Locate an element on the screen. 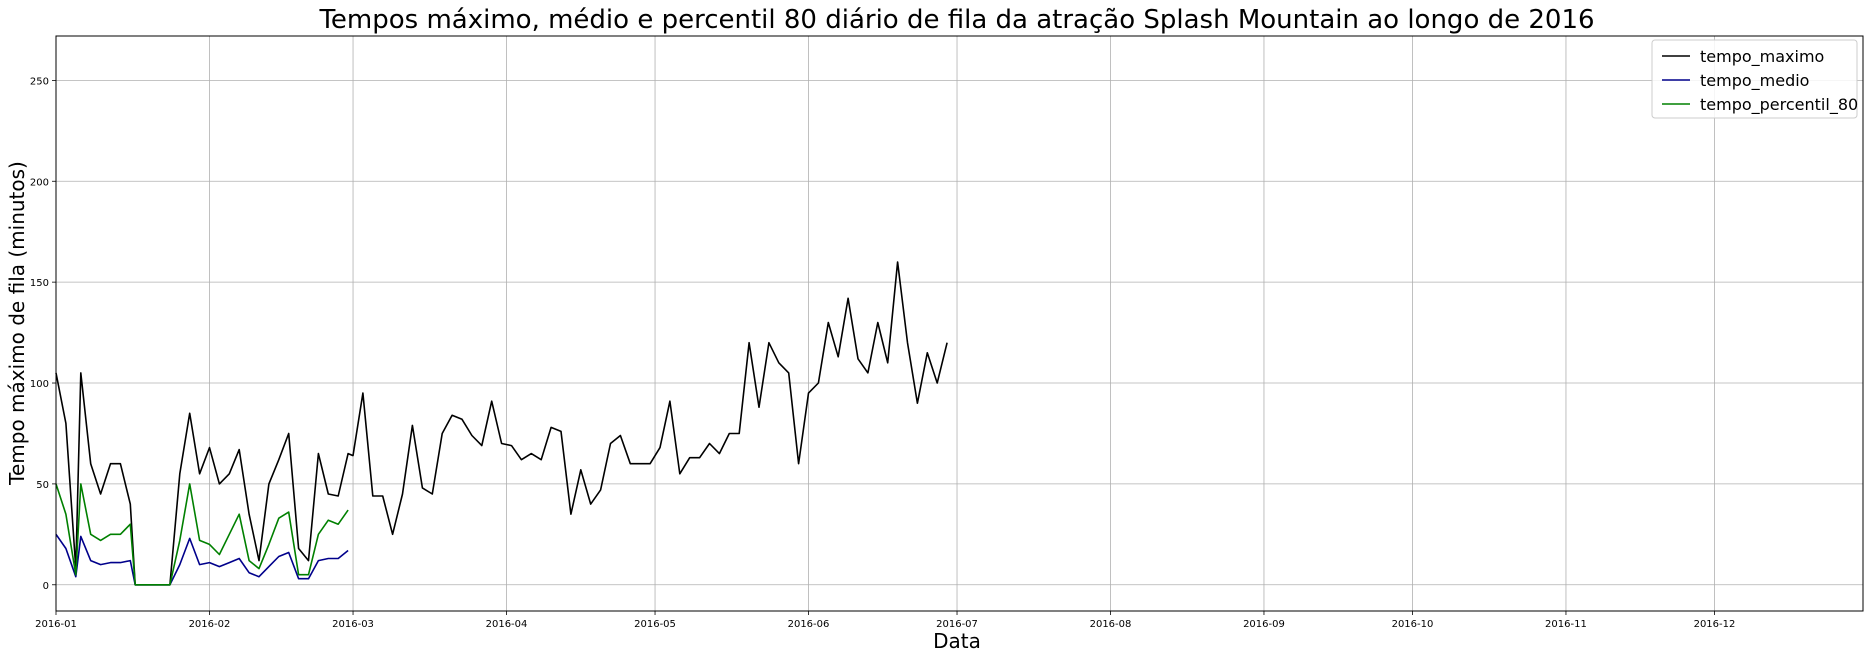  y-tick-label: 250 is located at coordinates (39, 81).